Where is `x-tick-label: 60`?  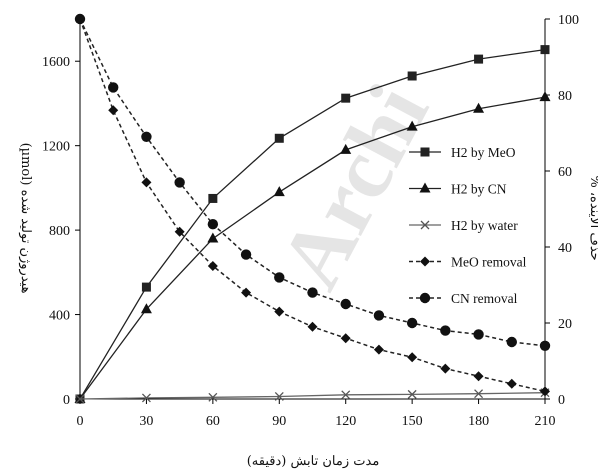 x-tick-label: 60 is located at coordinates (213, 421).